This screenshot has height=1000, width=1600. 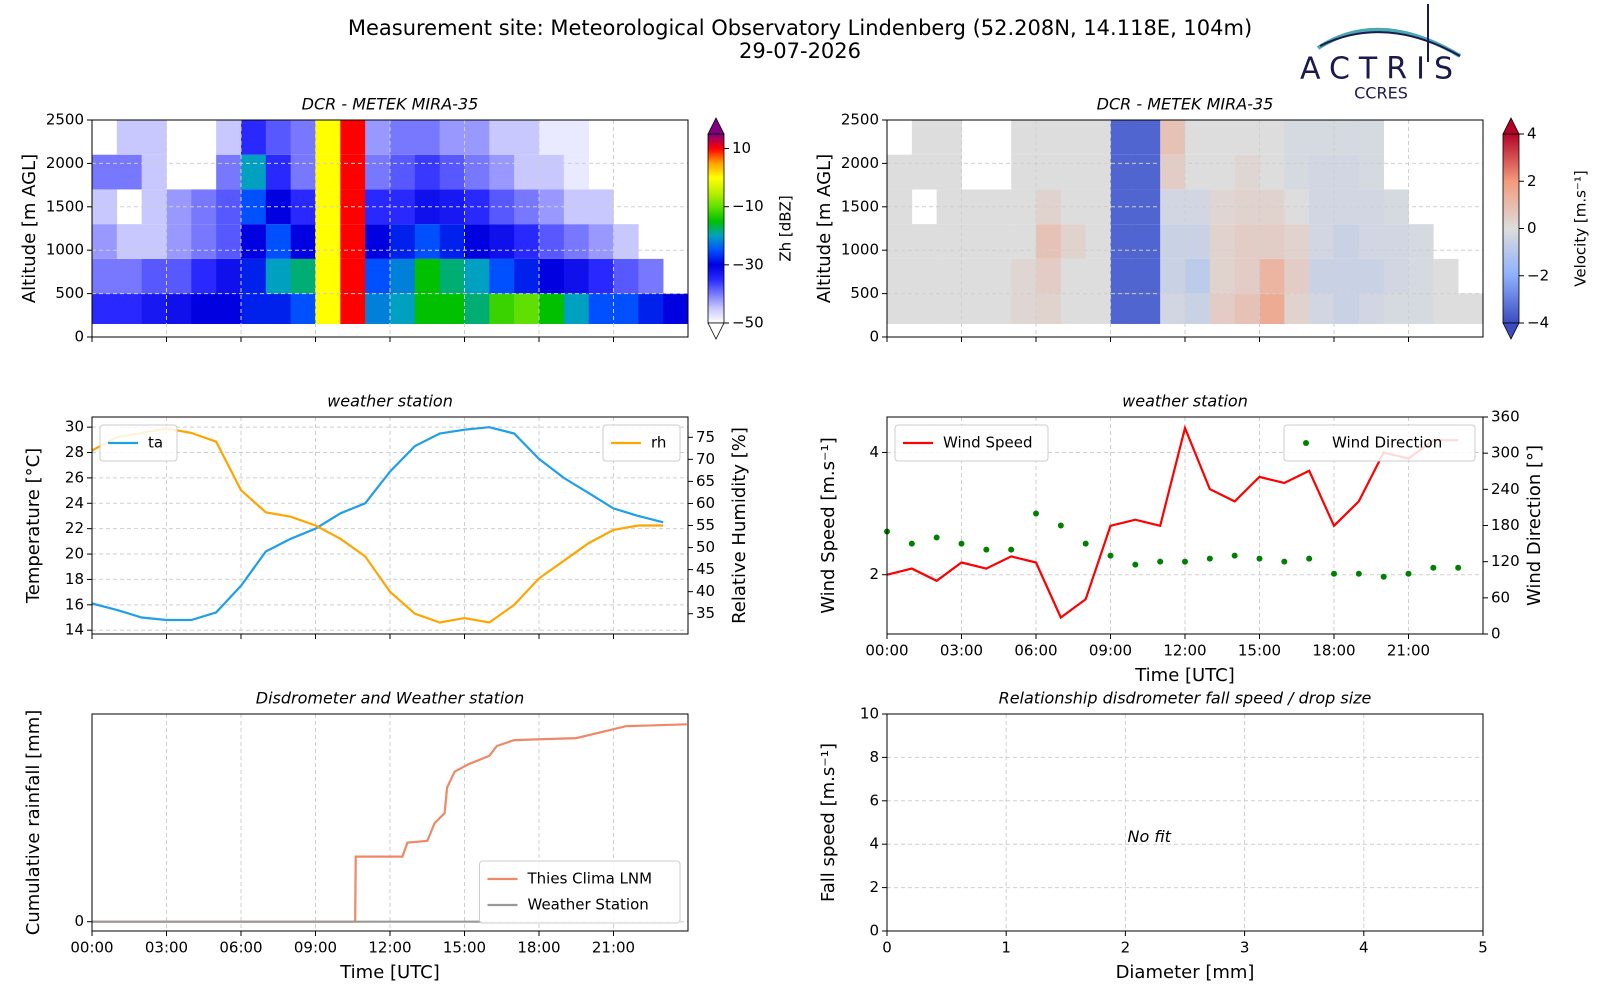 I want to click on y2-tick-label: 35, so click(x=705, y=613).